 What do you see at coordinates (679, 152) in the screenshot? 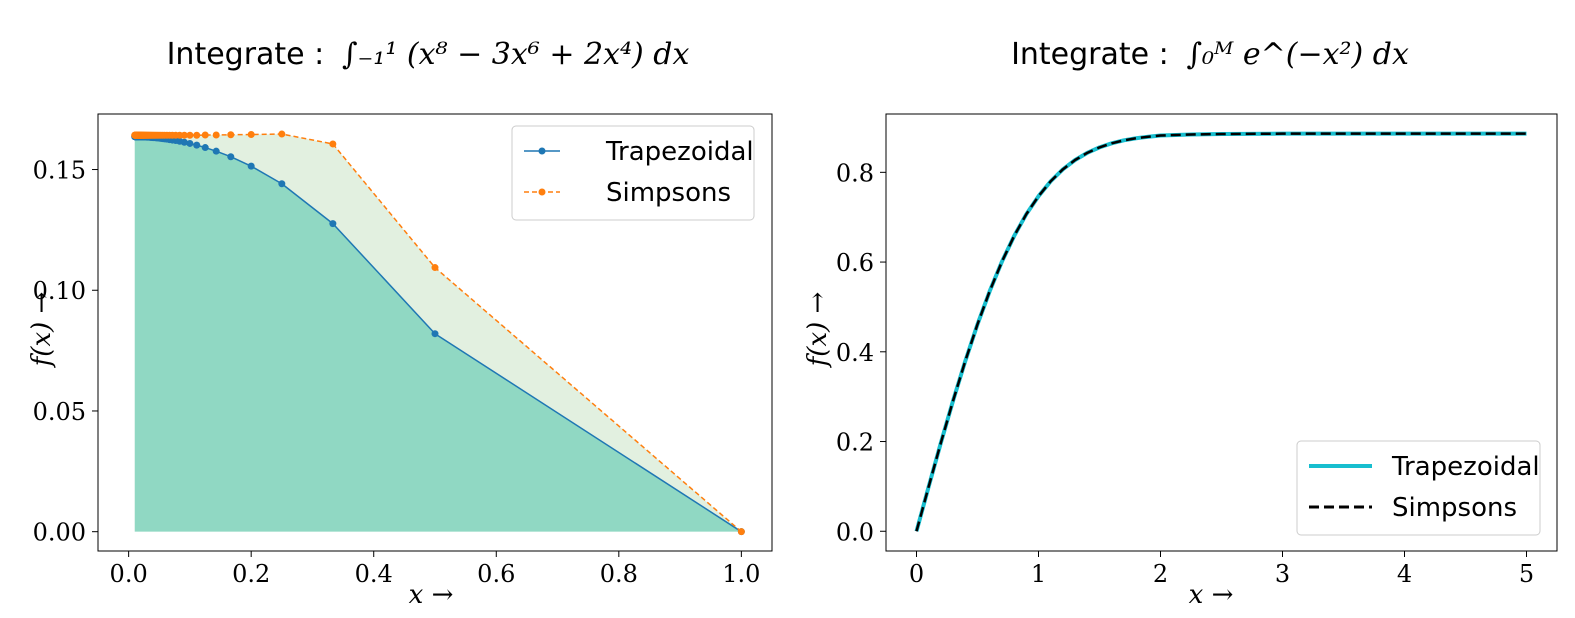
I see `legend-left-trapezoidal-label: Trapezoidal` at bounding box center [679, 152].